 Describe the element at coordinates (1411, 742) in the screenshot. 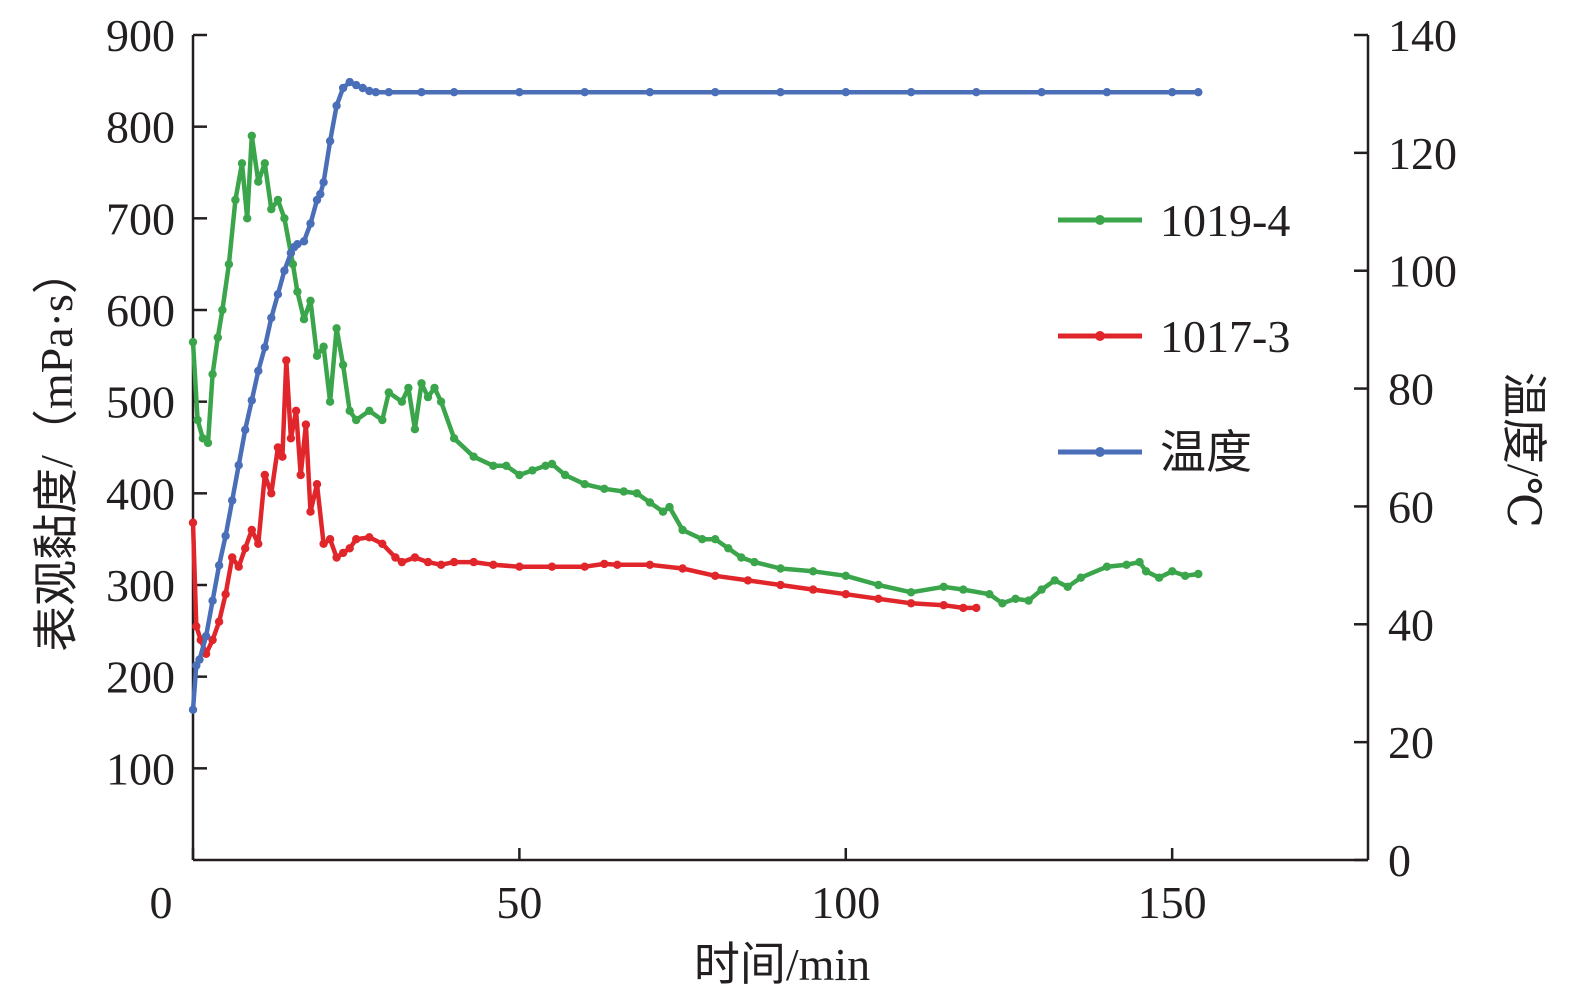

I see `y-right-tick-label: 20` at that location.